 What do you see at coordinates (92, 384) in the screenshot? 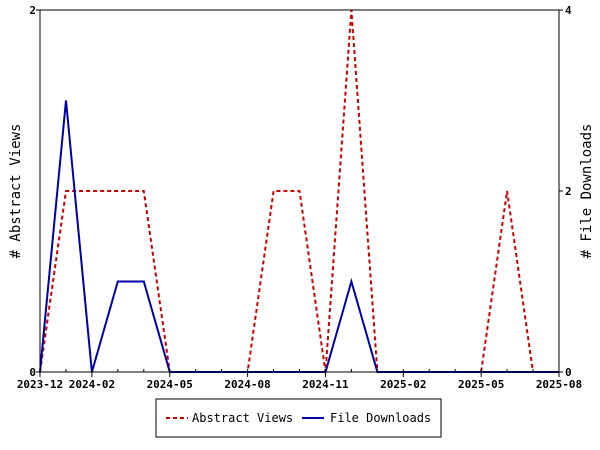
I see `x-tick-label: 2024-02` at bounding box center [92, 384].